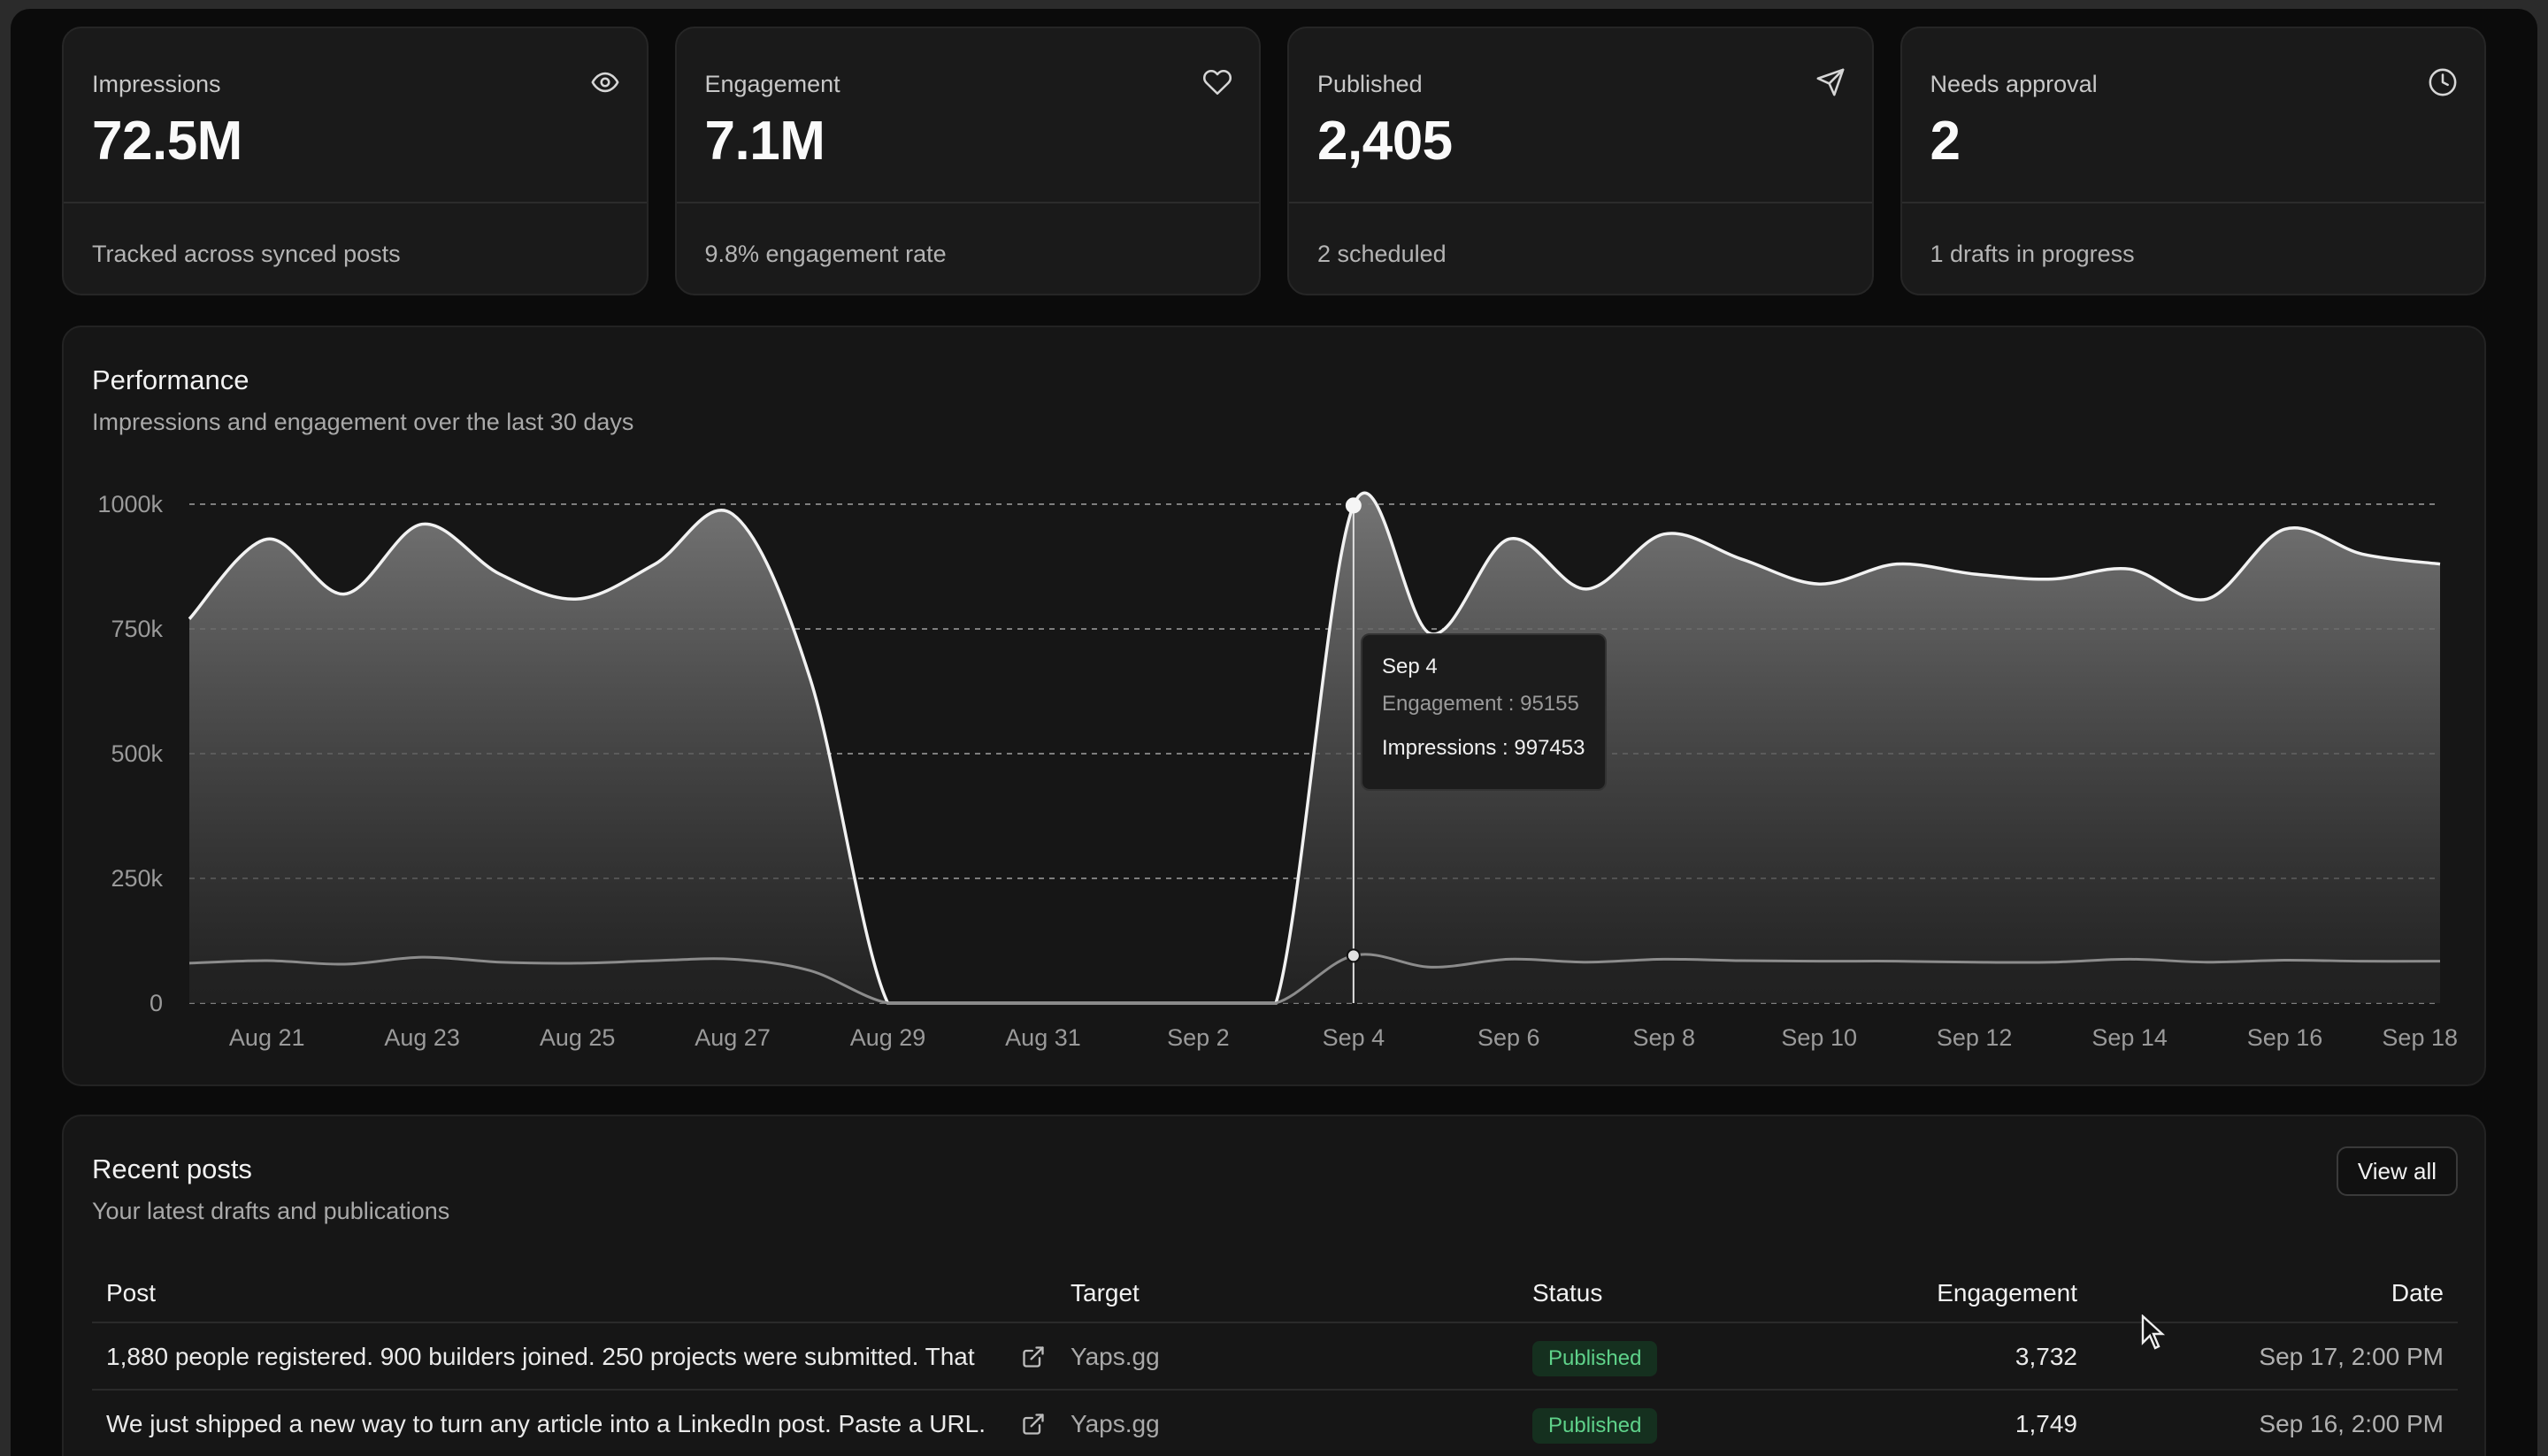 Image resolution: width=2548 pixels, height=1456 pixels. I want to click on x-tick-label: Sep 4, so click(1354, 1037).